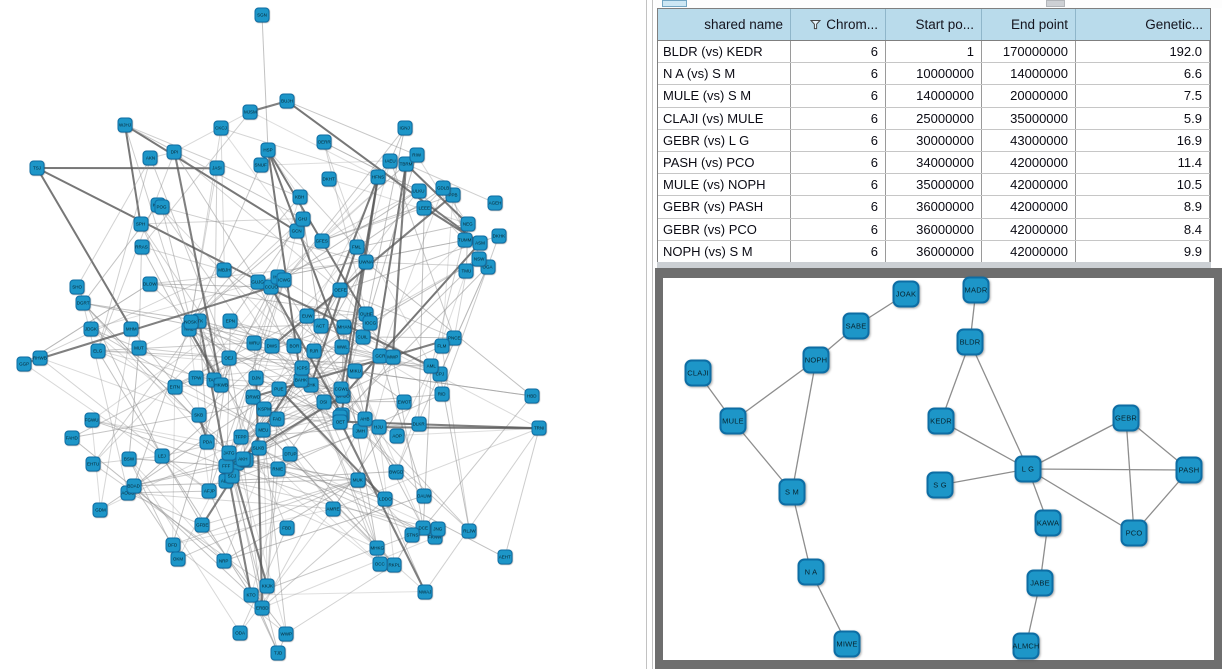  I want to click on table-row: GEBR (vs) PCO 6 36000000 42000000 8.4, so click(934, 229).